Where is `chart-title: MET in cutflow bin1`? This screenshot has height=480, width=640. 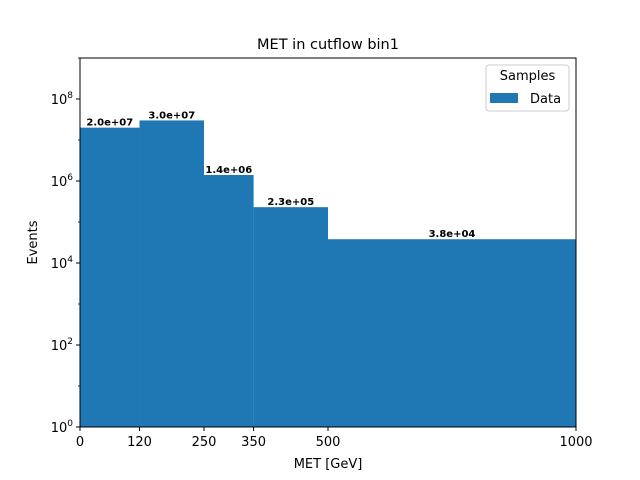
chart-title: MET in cutflow bin1 is located at coordinates (328, 45).